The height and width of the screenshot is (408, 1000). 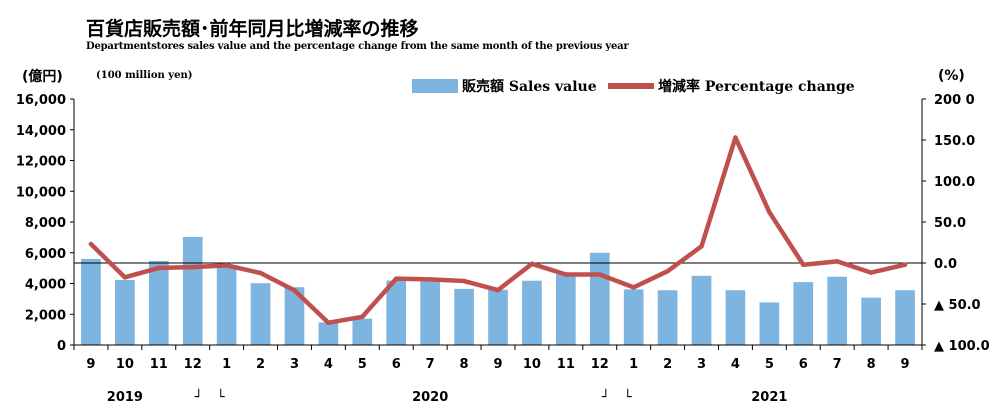 What do you see at coordinates (769, 397) in the screenshot?
I see `year-label: 2021` at bounding box center [769, 397].